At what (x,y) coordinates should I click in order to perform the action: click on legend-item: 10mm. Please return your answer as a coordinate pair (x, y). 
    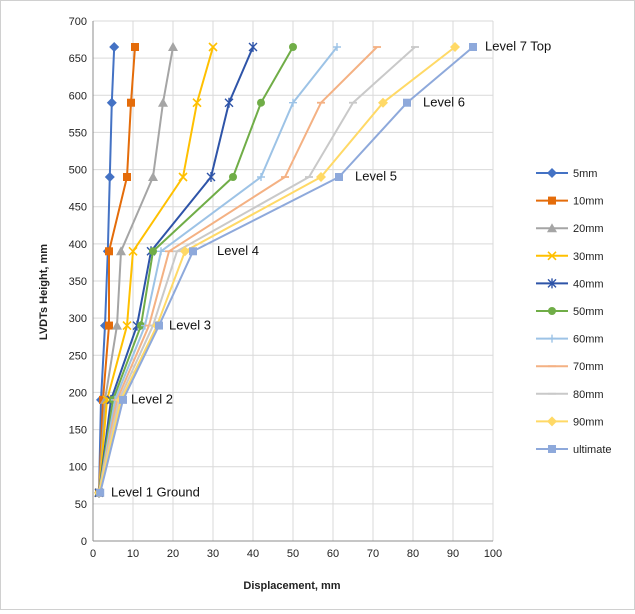
    Looking at the image, I should click on (570, 202).